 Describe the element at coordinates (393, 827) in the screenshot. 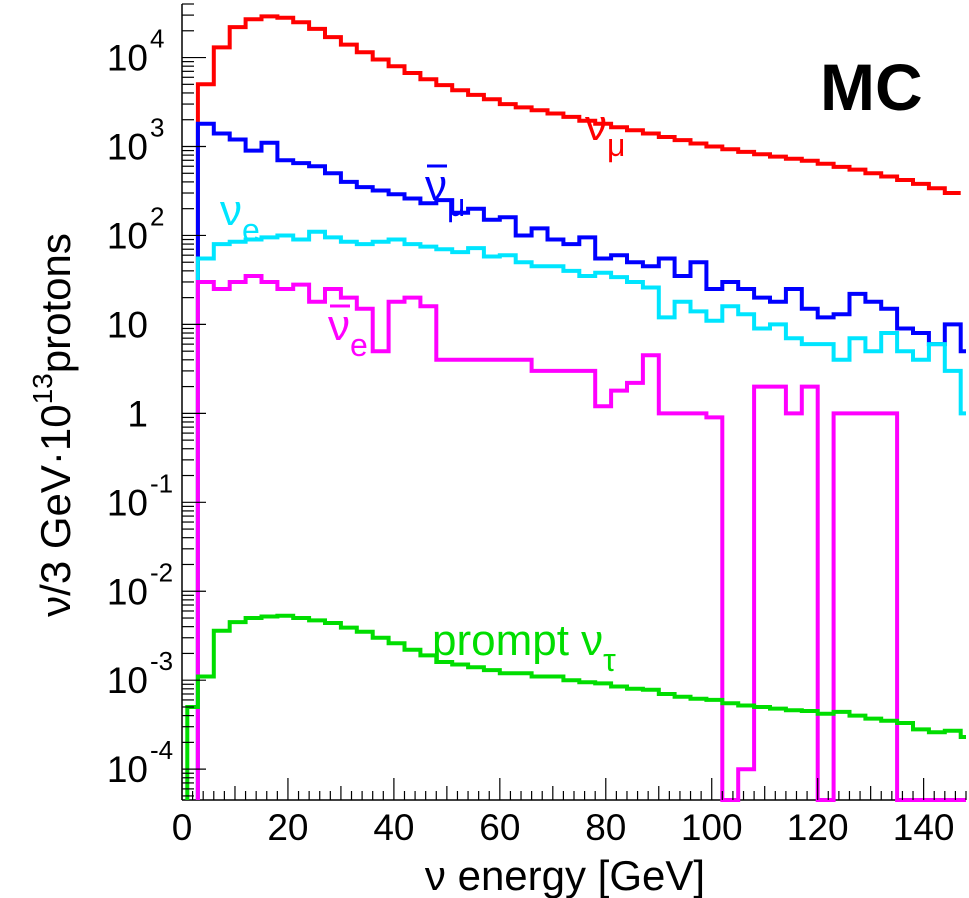

I see `x-tick-label: 40` at that location.